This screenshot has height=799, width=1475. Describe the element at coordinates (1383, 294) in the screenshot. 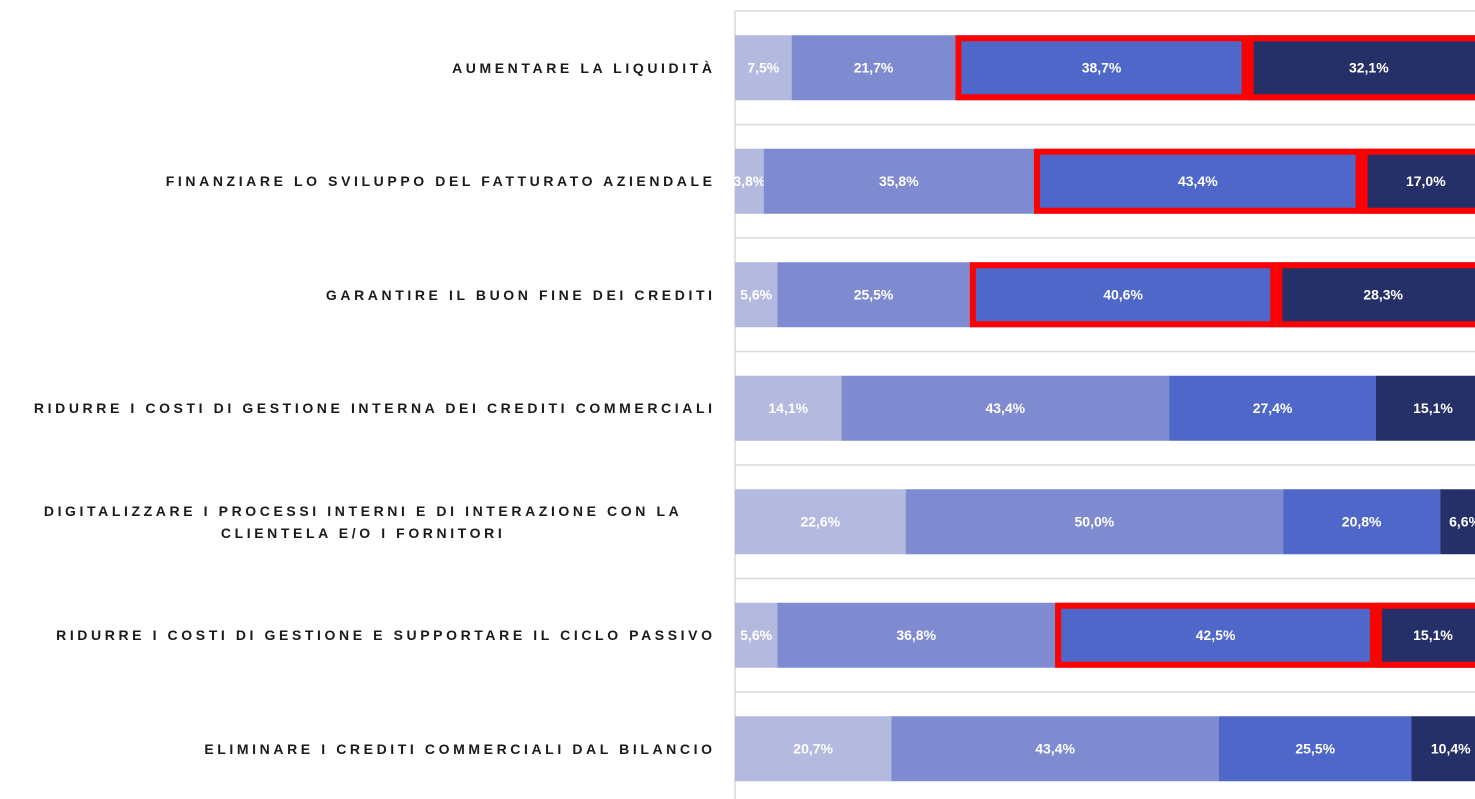

I see `value-label: 28,3%` at that location.